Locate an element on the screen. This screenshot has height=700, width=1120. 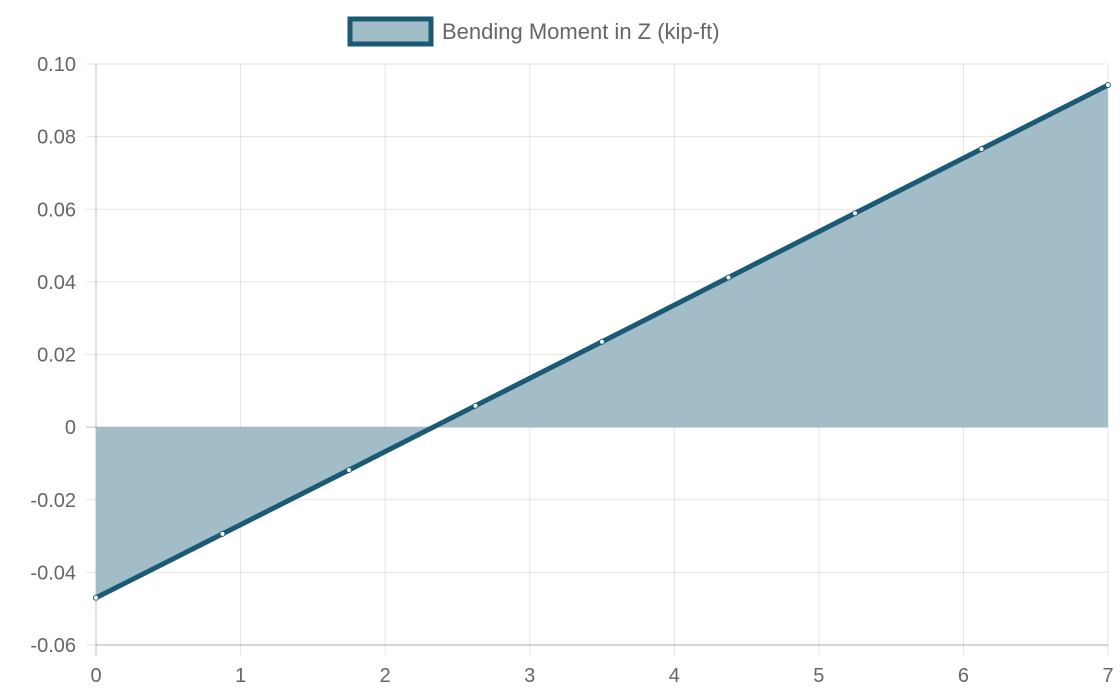
y-tick-label: -0.06 is located at coordinates (53, 646).